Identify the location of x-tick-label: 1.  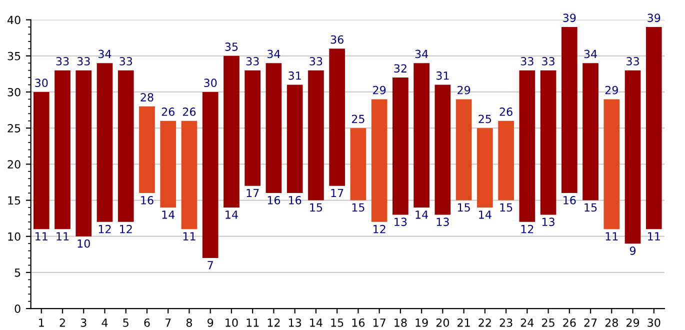
(41, 322).